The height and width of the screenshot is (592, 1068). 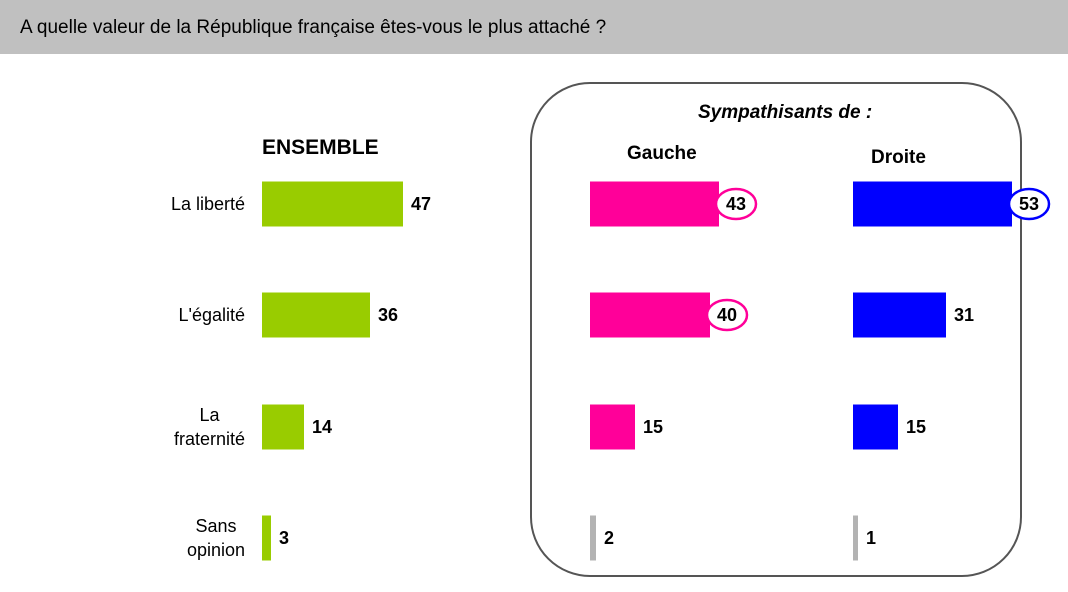 I want to click on category-label-liberte: La liberté, so click(x=207, y=204).